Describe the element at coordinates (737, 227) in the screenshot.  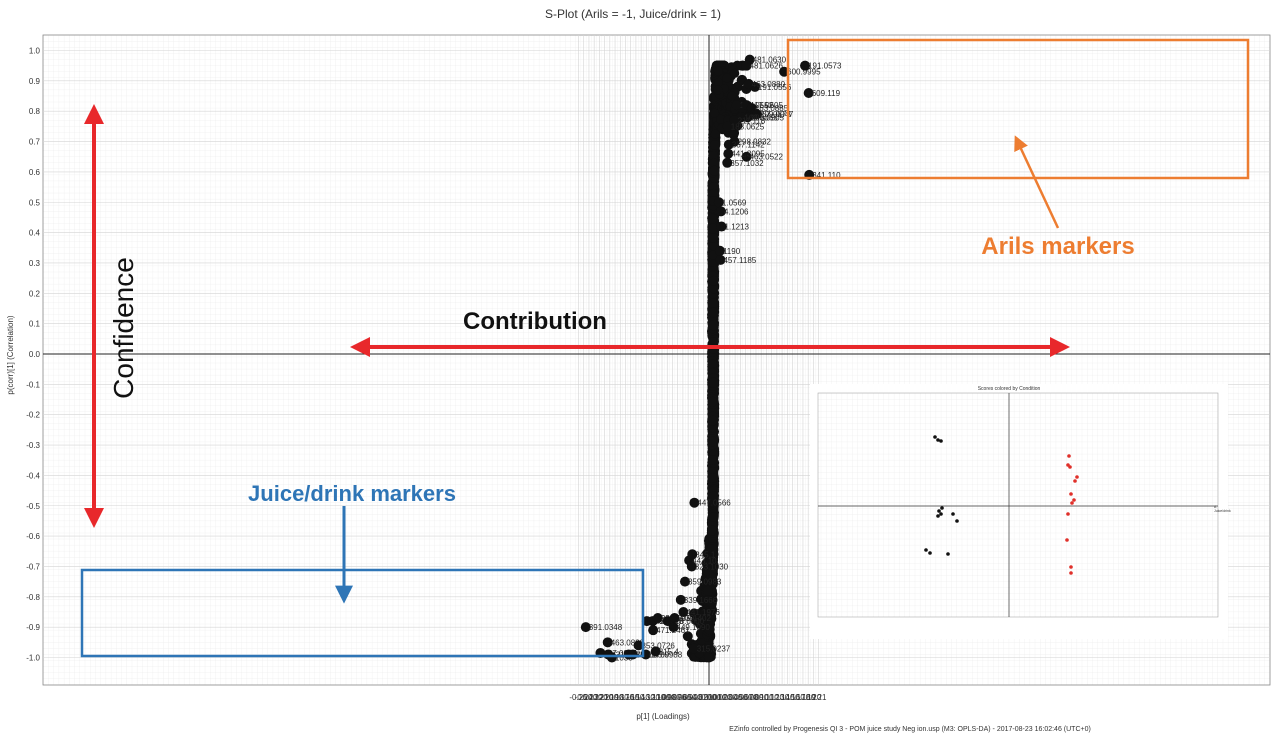
I see `point-label: 1.1213` at that location.